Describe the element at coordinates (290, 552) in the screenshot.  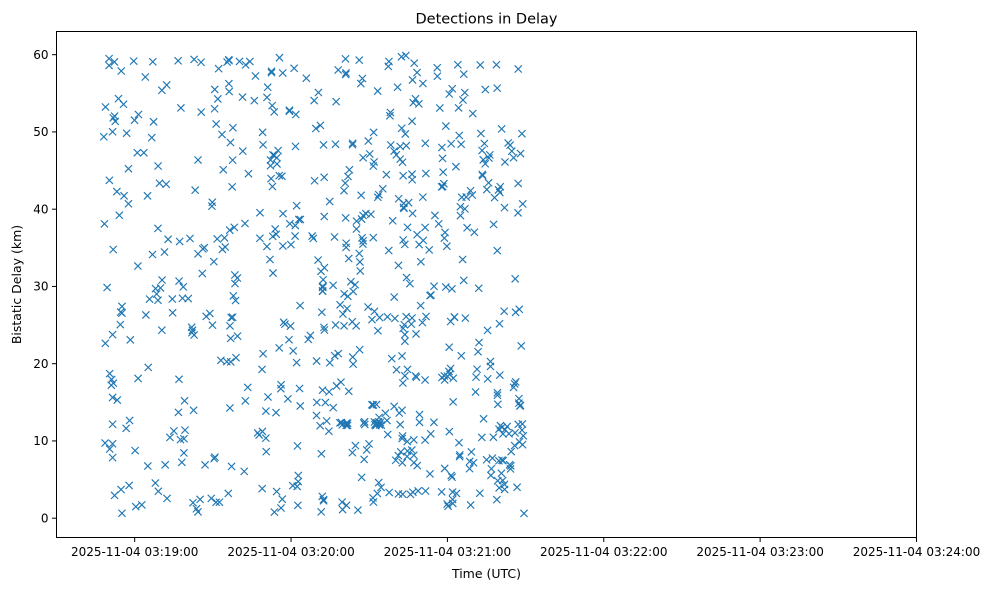
I see `x-tick-label: 2025-11-04 03:20:00` at that location.